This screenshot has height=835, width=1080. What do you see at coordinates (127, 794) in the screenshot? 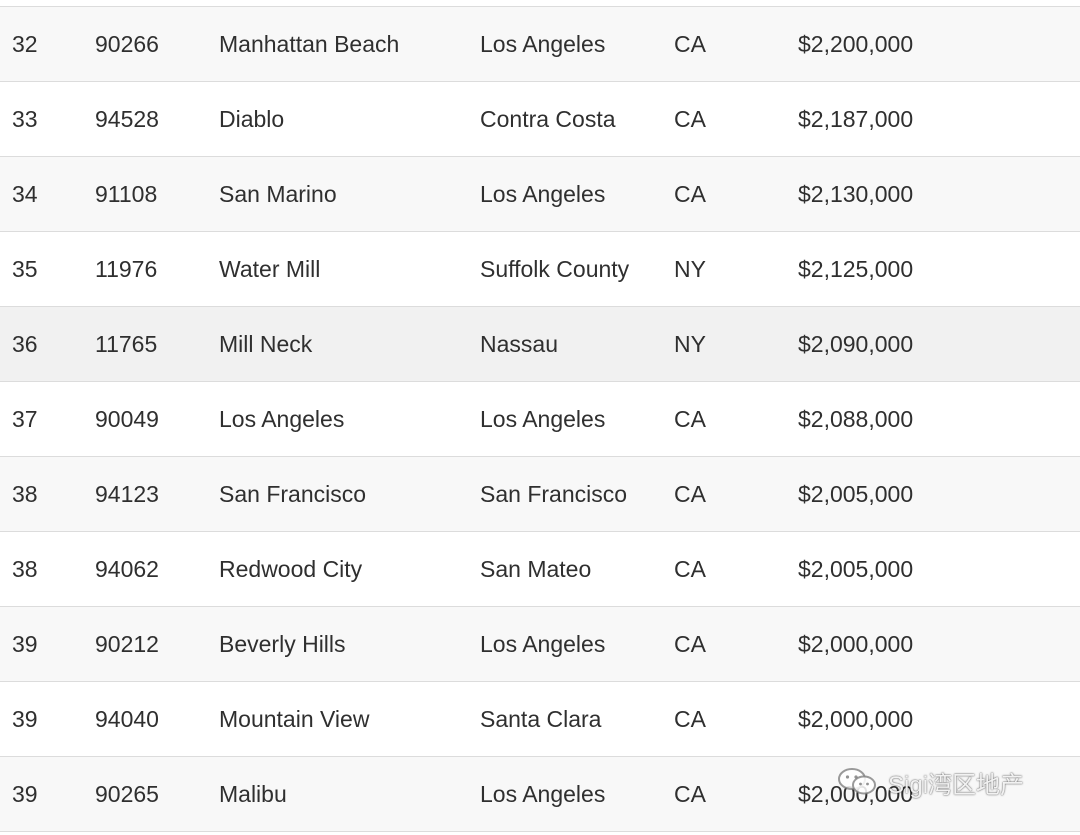
I see `zip-cell: 90265` at bounding box center [127, 794].